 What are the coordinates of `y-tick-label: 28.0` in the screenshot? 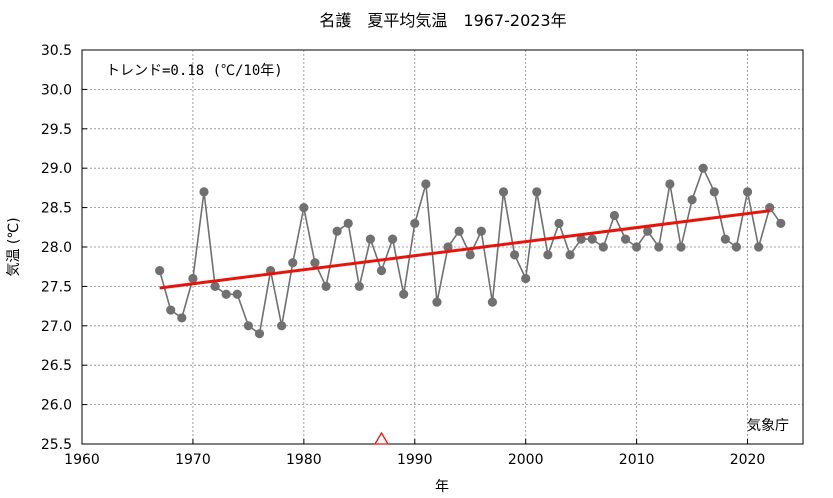 It's located at (56, 248).